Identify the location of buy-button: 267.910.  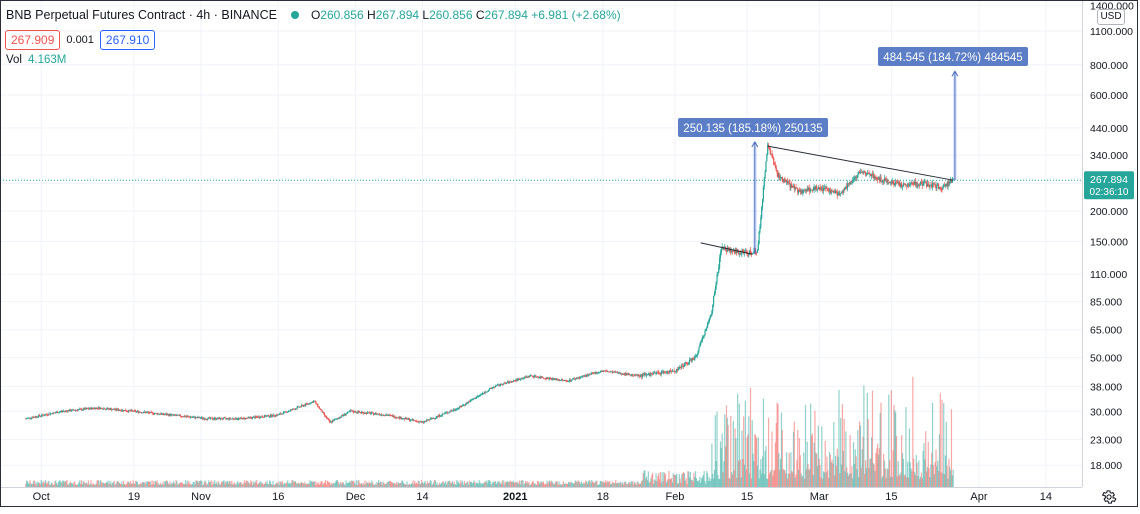
(127, 40).